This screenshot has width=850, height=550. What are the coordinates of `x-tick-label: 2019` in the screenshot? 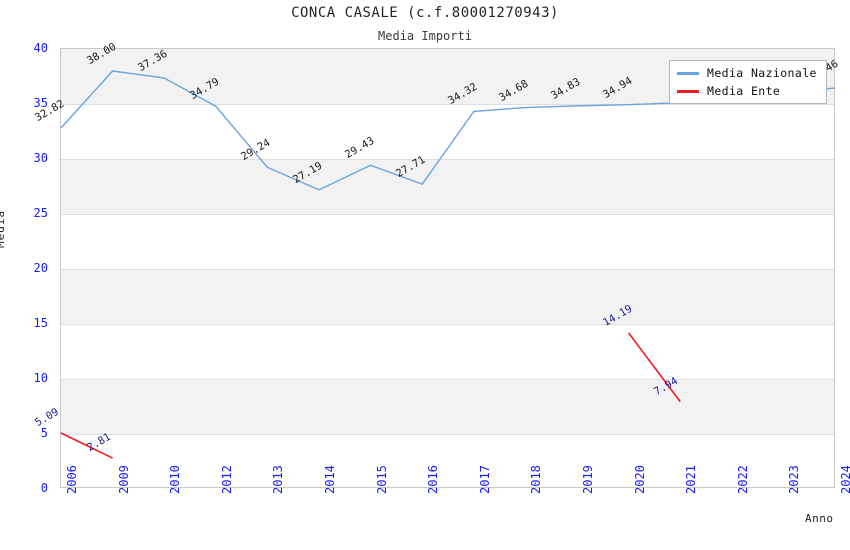 It's located at (588, 479).